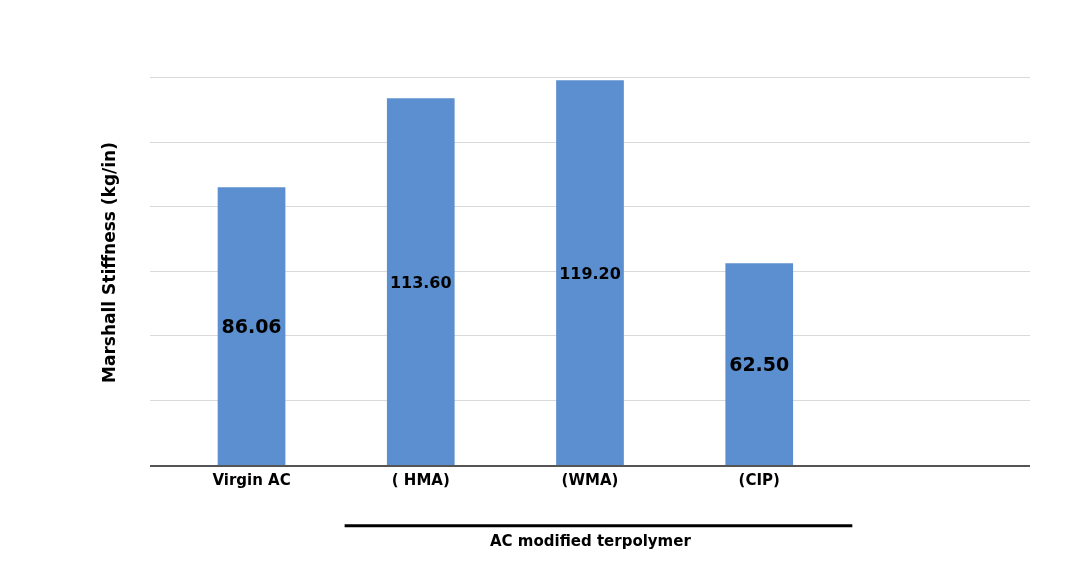 The height and width of the screenshot is (575, 1070). Describe the element at coordinates (420, 480) in the screenshot. I see `x-tick-label: ( HMA)` at that location.